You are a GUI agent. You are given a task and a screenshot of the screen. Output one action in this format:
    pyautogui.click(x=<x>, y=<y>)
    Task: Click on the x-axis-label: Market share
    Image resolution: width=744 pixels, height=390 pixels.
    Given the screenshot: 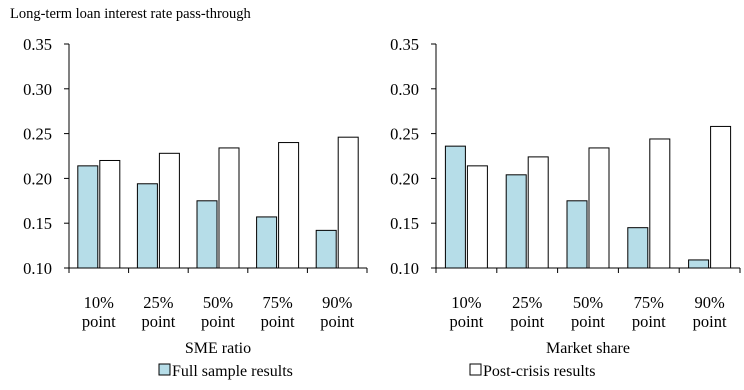 What is the action you would take?
    pyautogui.click(x=588, y=348)
    